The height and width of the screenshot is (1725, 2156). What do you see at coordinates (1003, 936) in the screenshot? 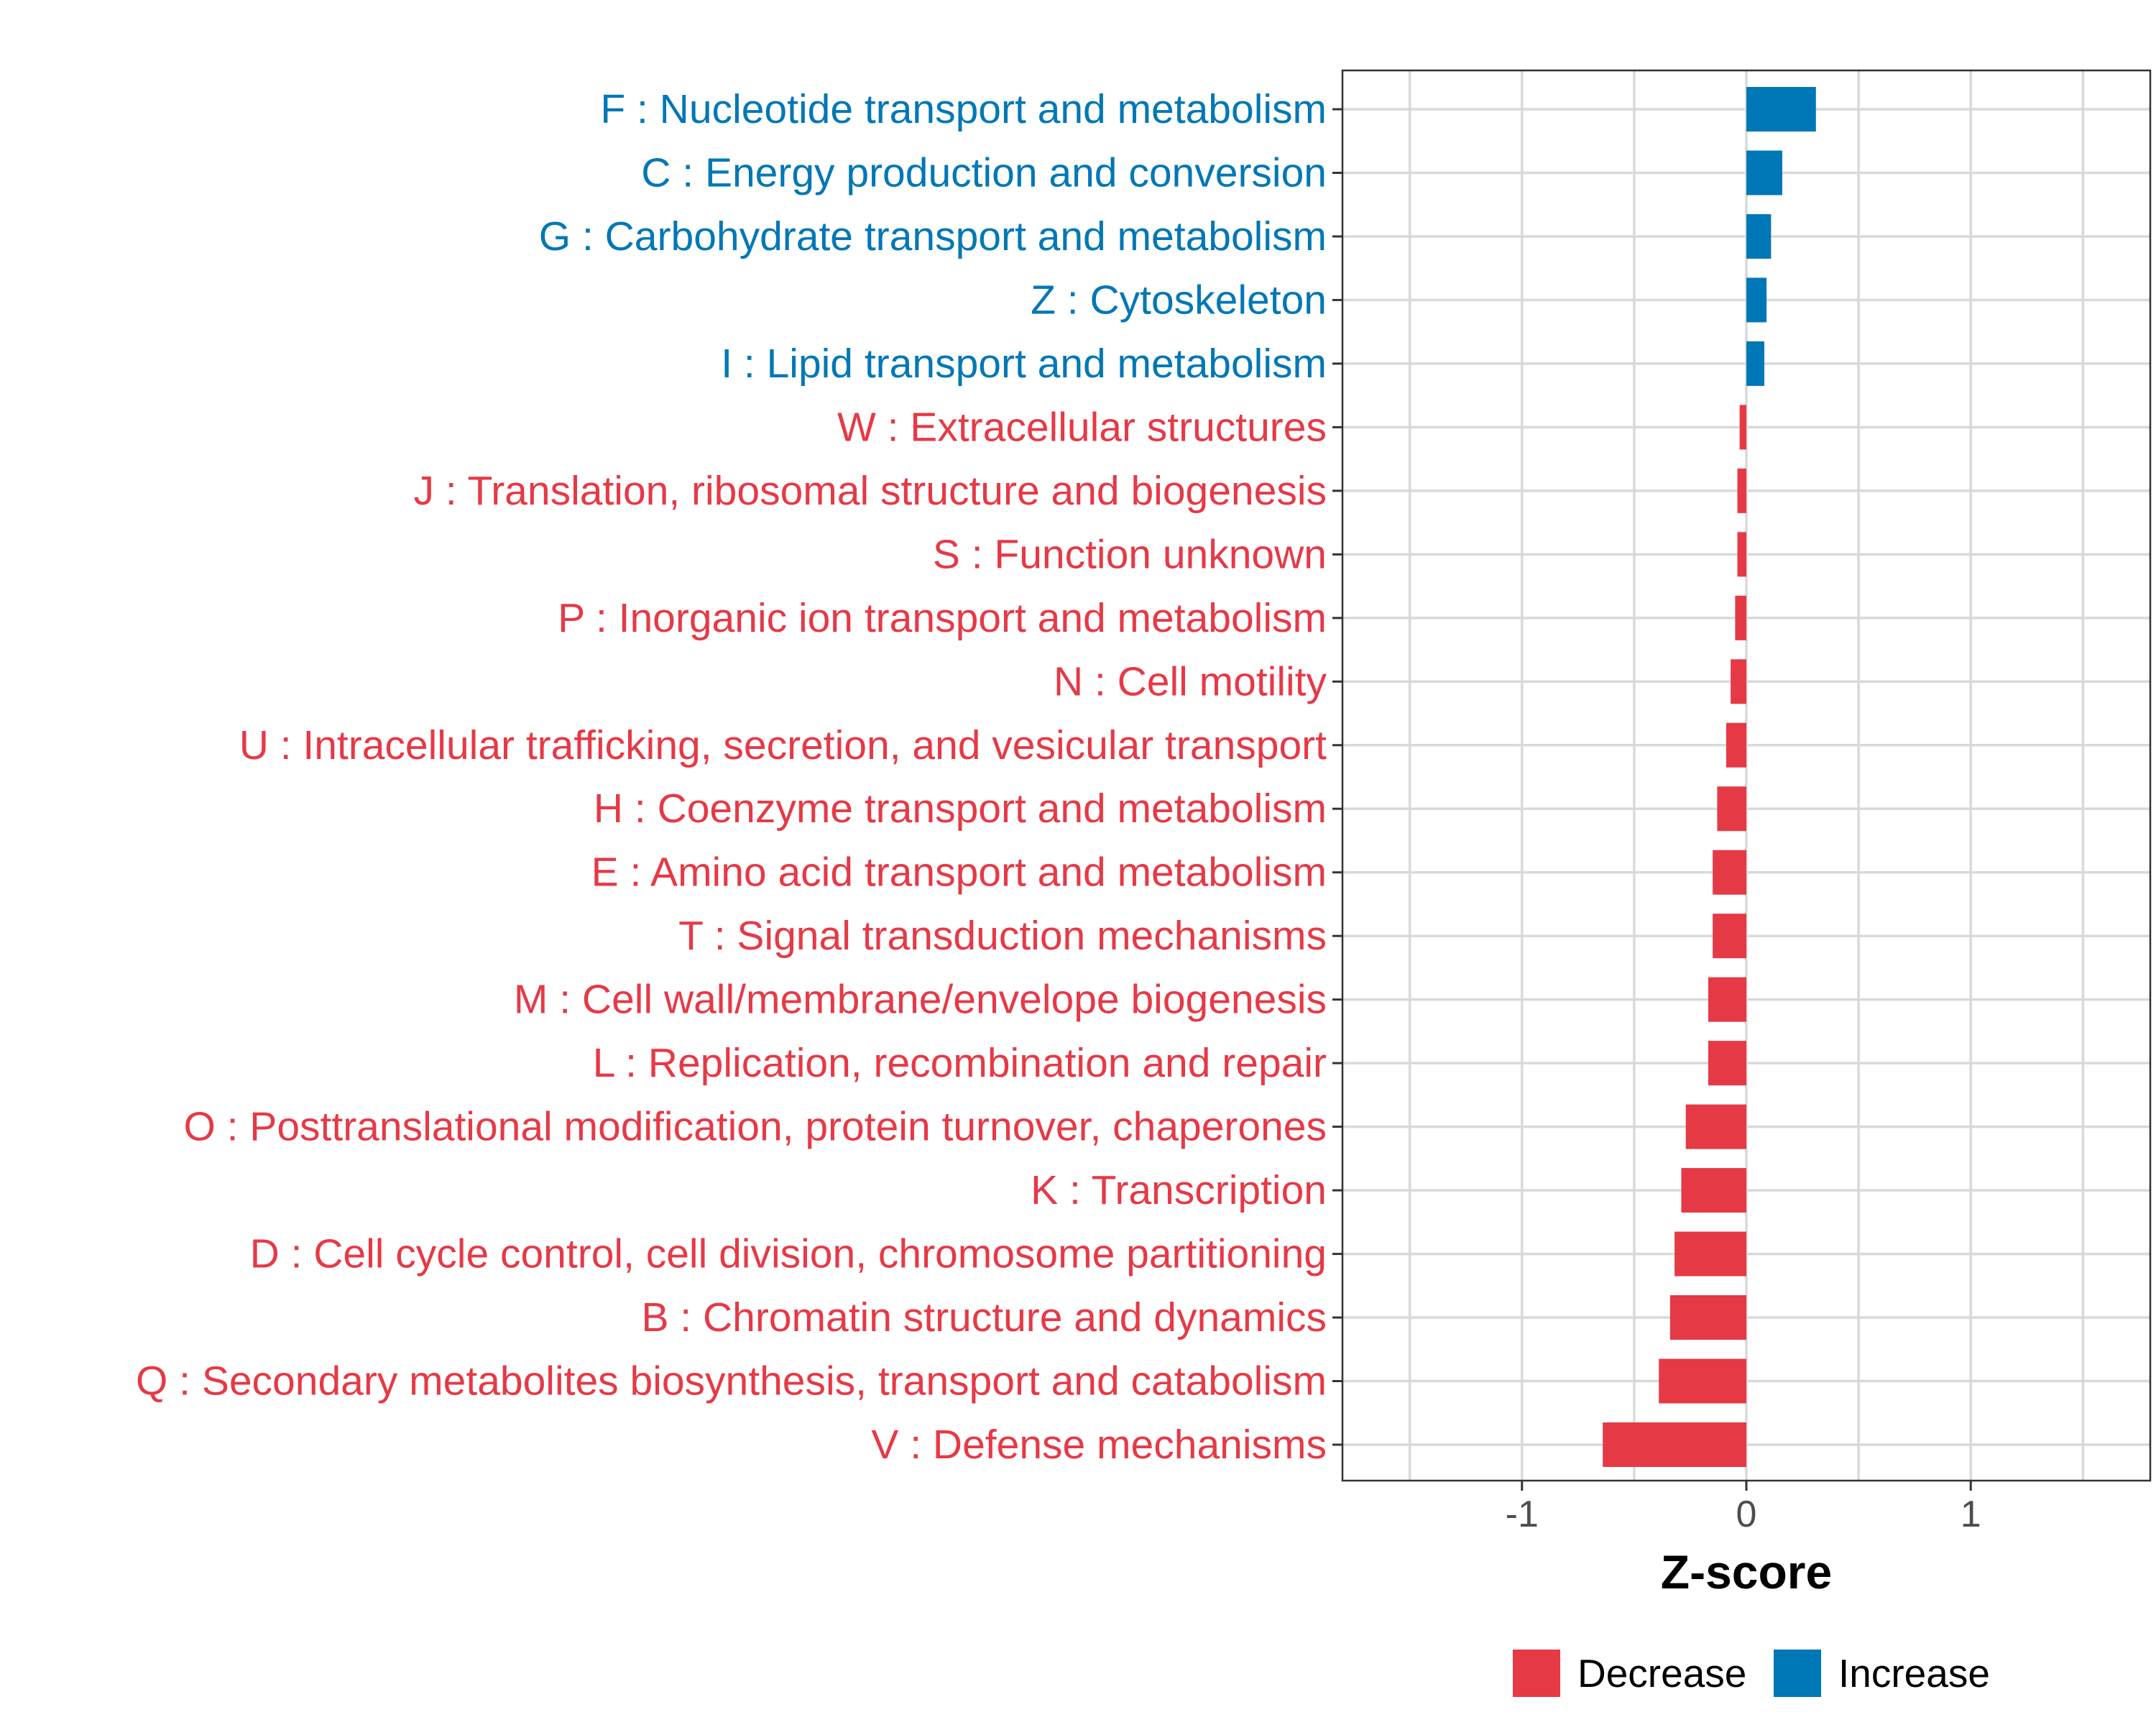
I see `category-label: T : Signal transduction mechanisms` at bounding box center [1003, 936].